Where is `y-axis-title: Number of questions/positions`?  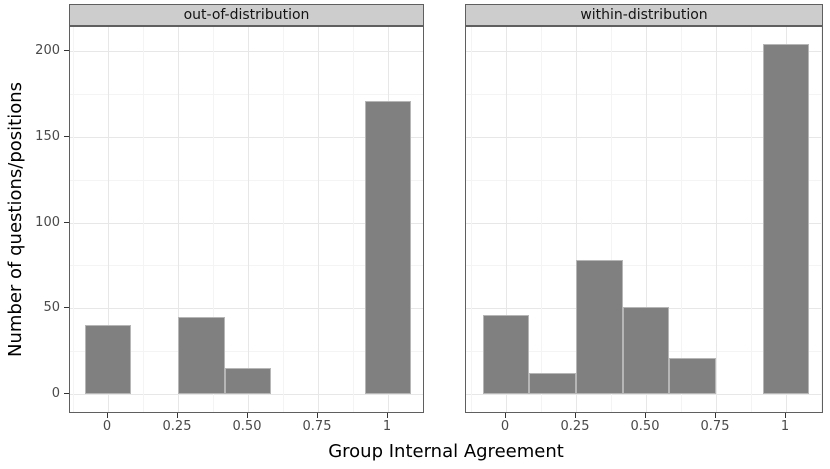 y-axis-title: Number of questions/positions is located at coordinates (15, 219).